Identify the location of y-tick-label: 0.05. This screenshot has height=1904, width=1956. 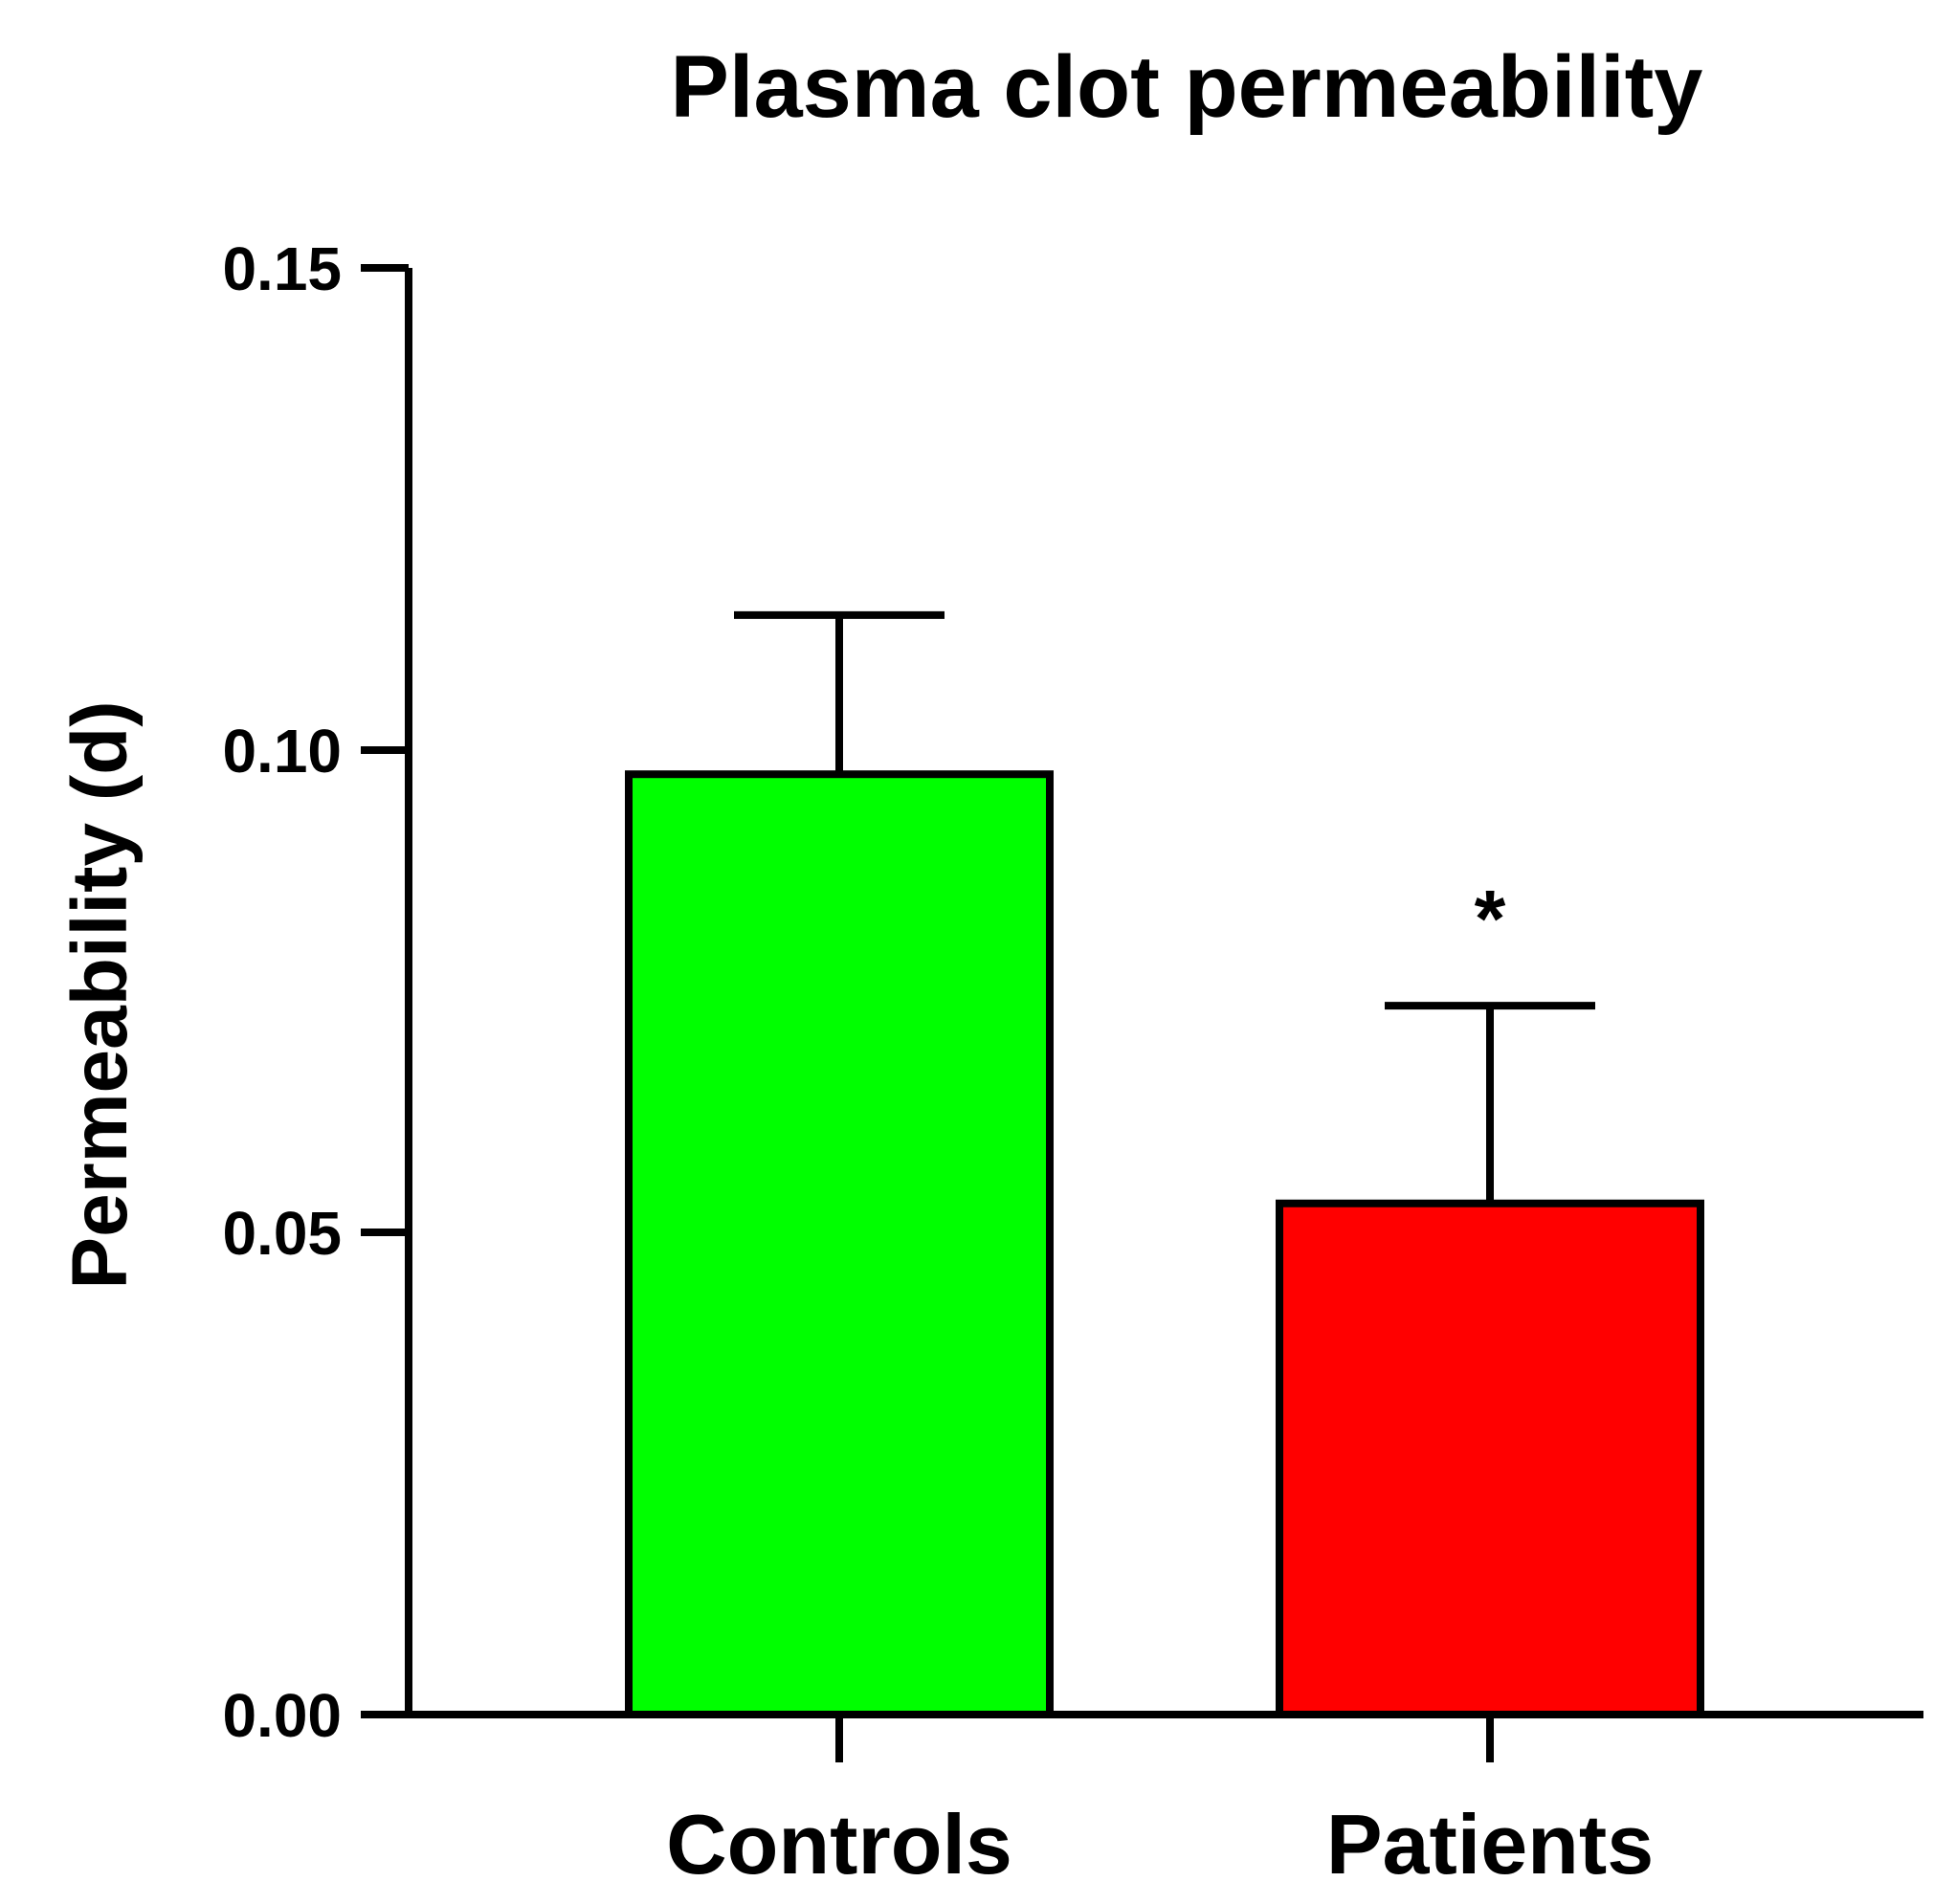
(282, 1233).